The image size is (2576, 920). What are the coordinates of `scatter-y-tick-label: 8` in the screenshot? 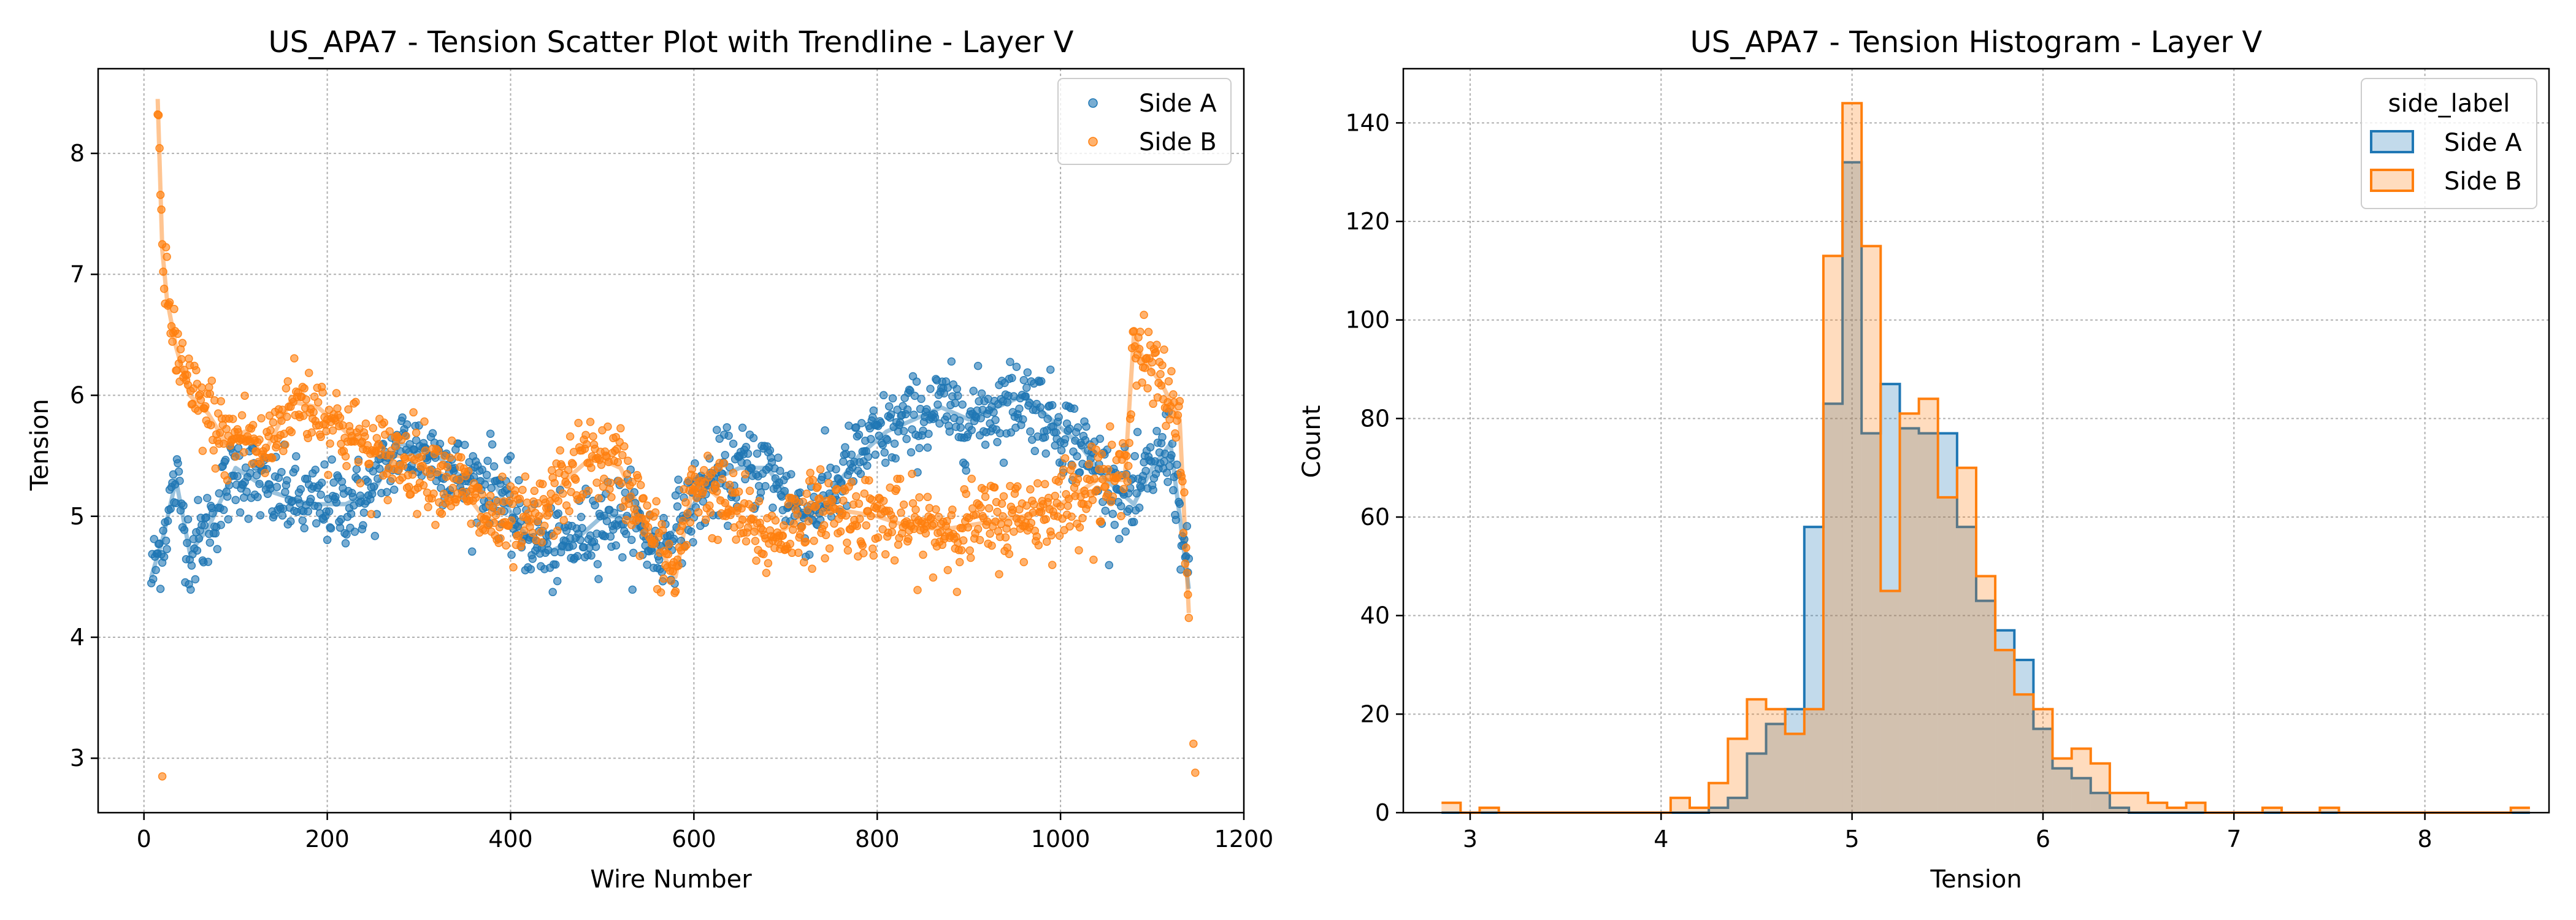 It's located at (77, 153).